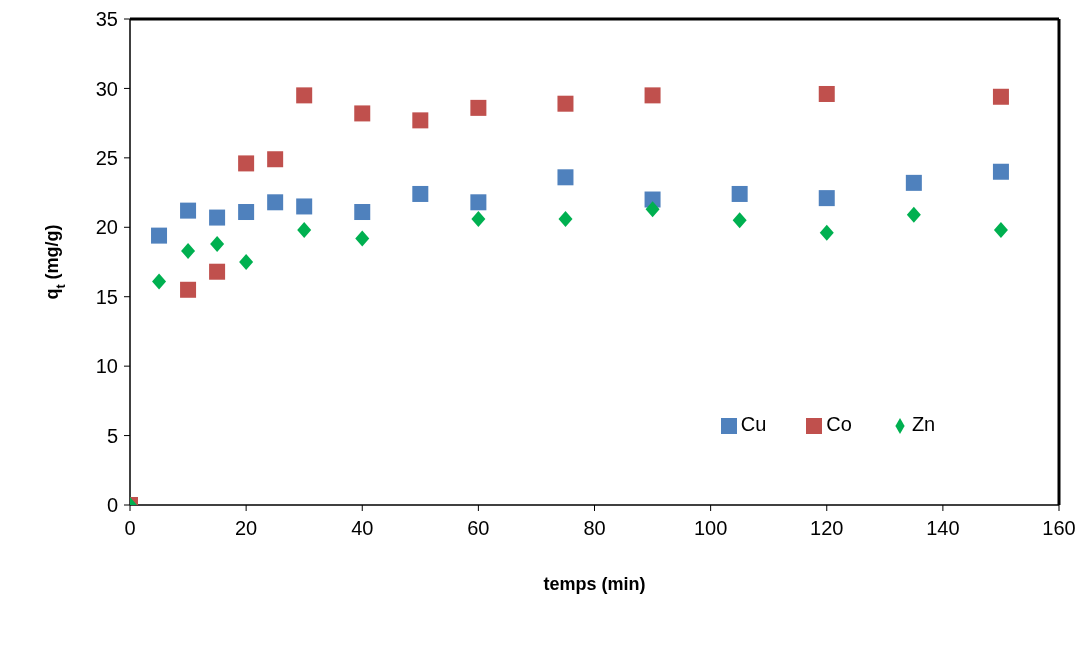 The width and height of the screenshot is (1085, 646). What do you see at coordinates (112, 505) in the screenshot?
I see `y-tick-label: 0` at bounding box center [112, 505].